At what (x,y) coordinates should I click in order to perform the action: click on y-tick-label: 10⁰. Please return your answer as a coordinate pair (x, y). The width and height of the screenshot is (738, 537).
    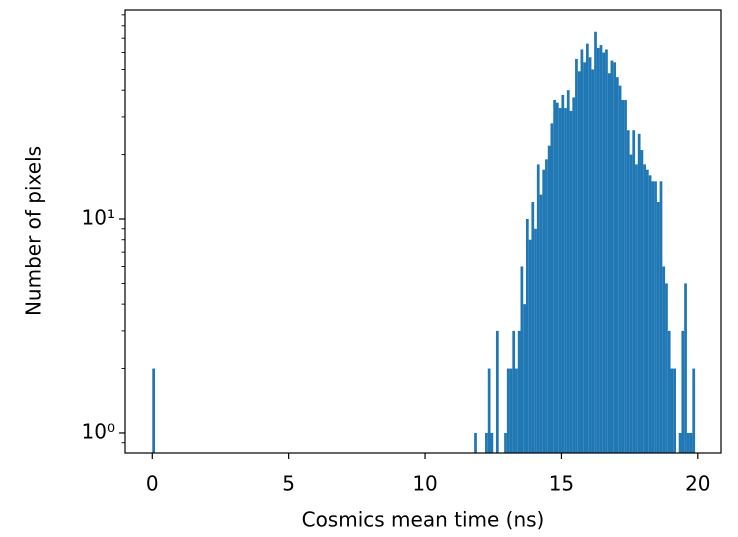
    Looking at the image, I should click on (98, 431).